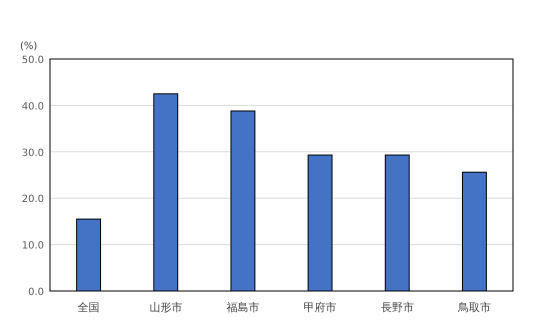 The height and width of the screenshot is (331, 550). I want to click on x-tick-label: 山形市, so click(165, 307).